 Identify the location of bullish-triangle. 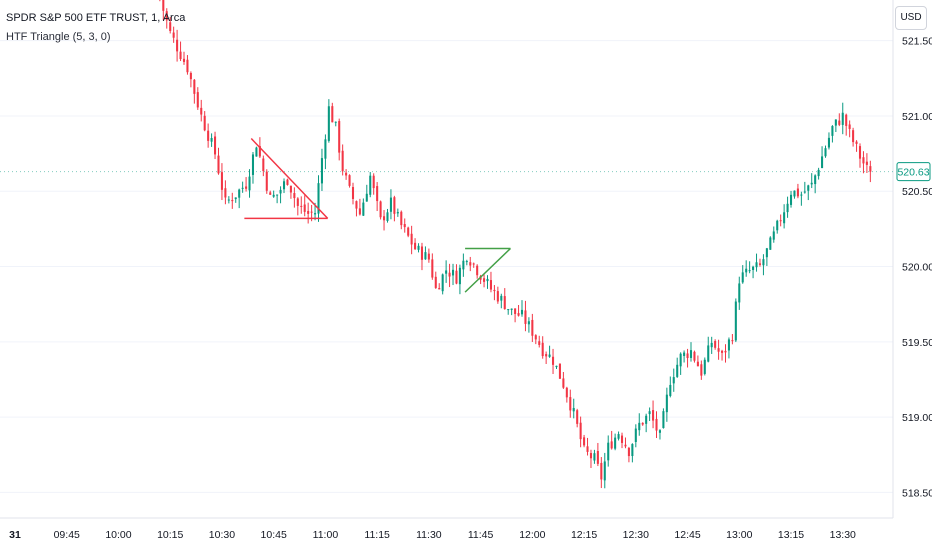
(487, 270).